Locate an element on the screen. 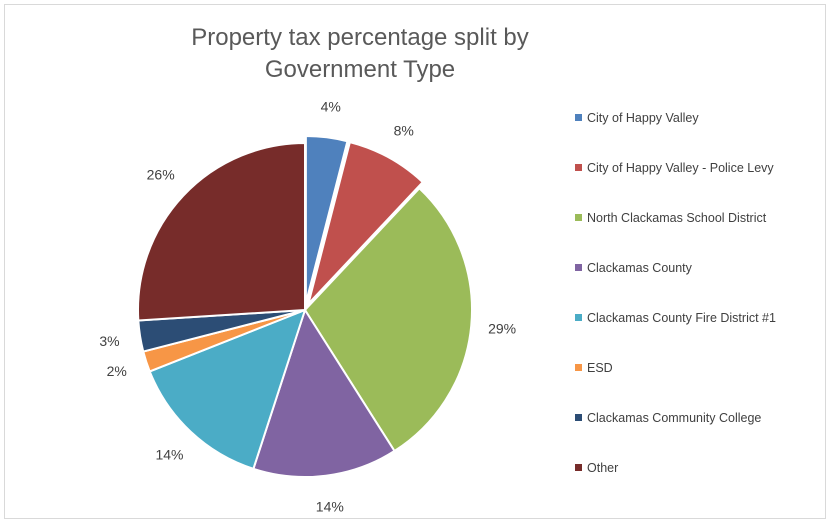  data-label-other: 26% is located at coordinates (161, 174).